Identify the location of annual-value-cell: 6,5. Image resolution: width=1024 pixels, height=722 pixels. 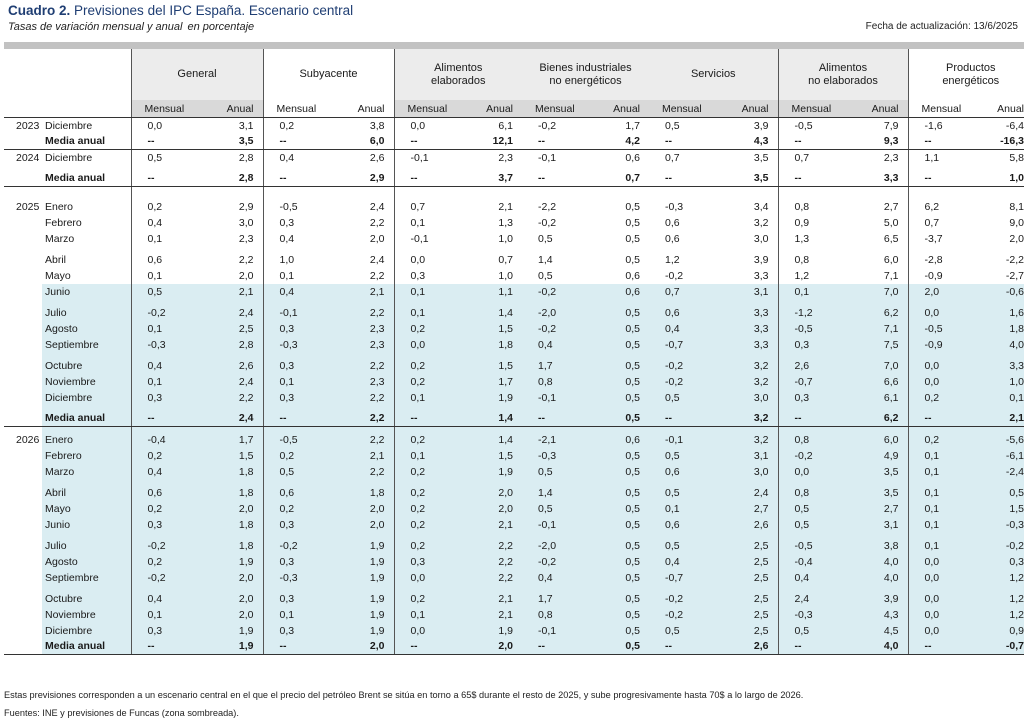
(891, 238).